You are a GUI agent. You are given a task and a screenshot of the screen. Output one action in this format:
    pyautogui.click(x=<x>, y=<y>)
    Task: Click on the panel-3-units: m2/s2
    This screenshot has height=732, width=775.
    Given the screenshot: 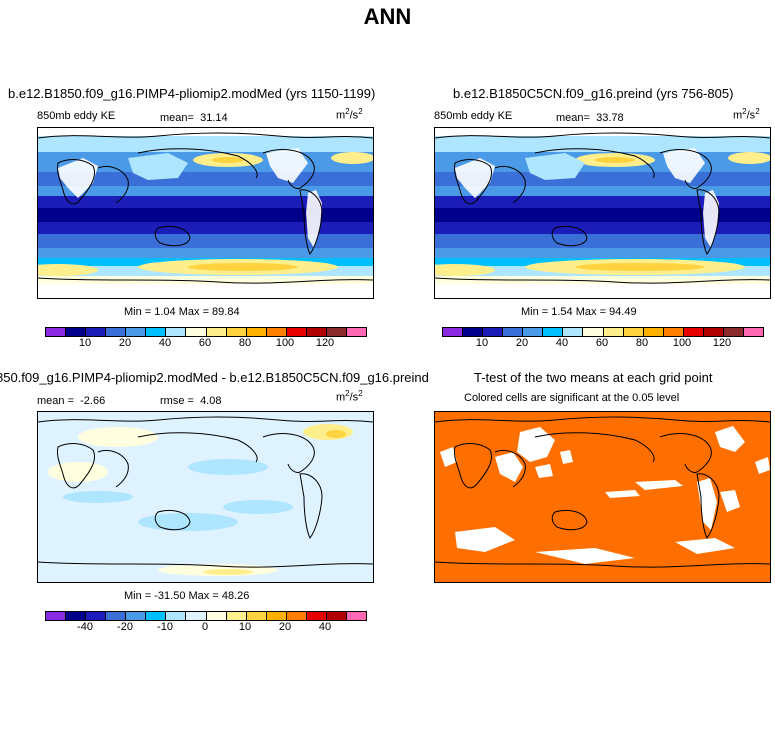 What is the action you would take?
    pyautogui.click(x=349, y=396)
    